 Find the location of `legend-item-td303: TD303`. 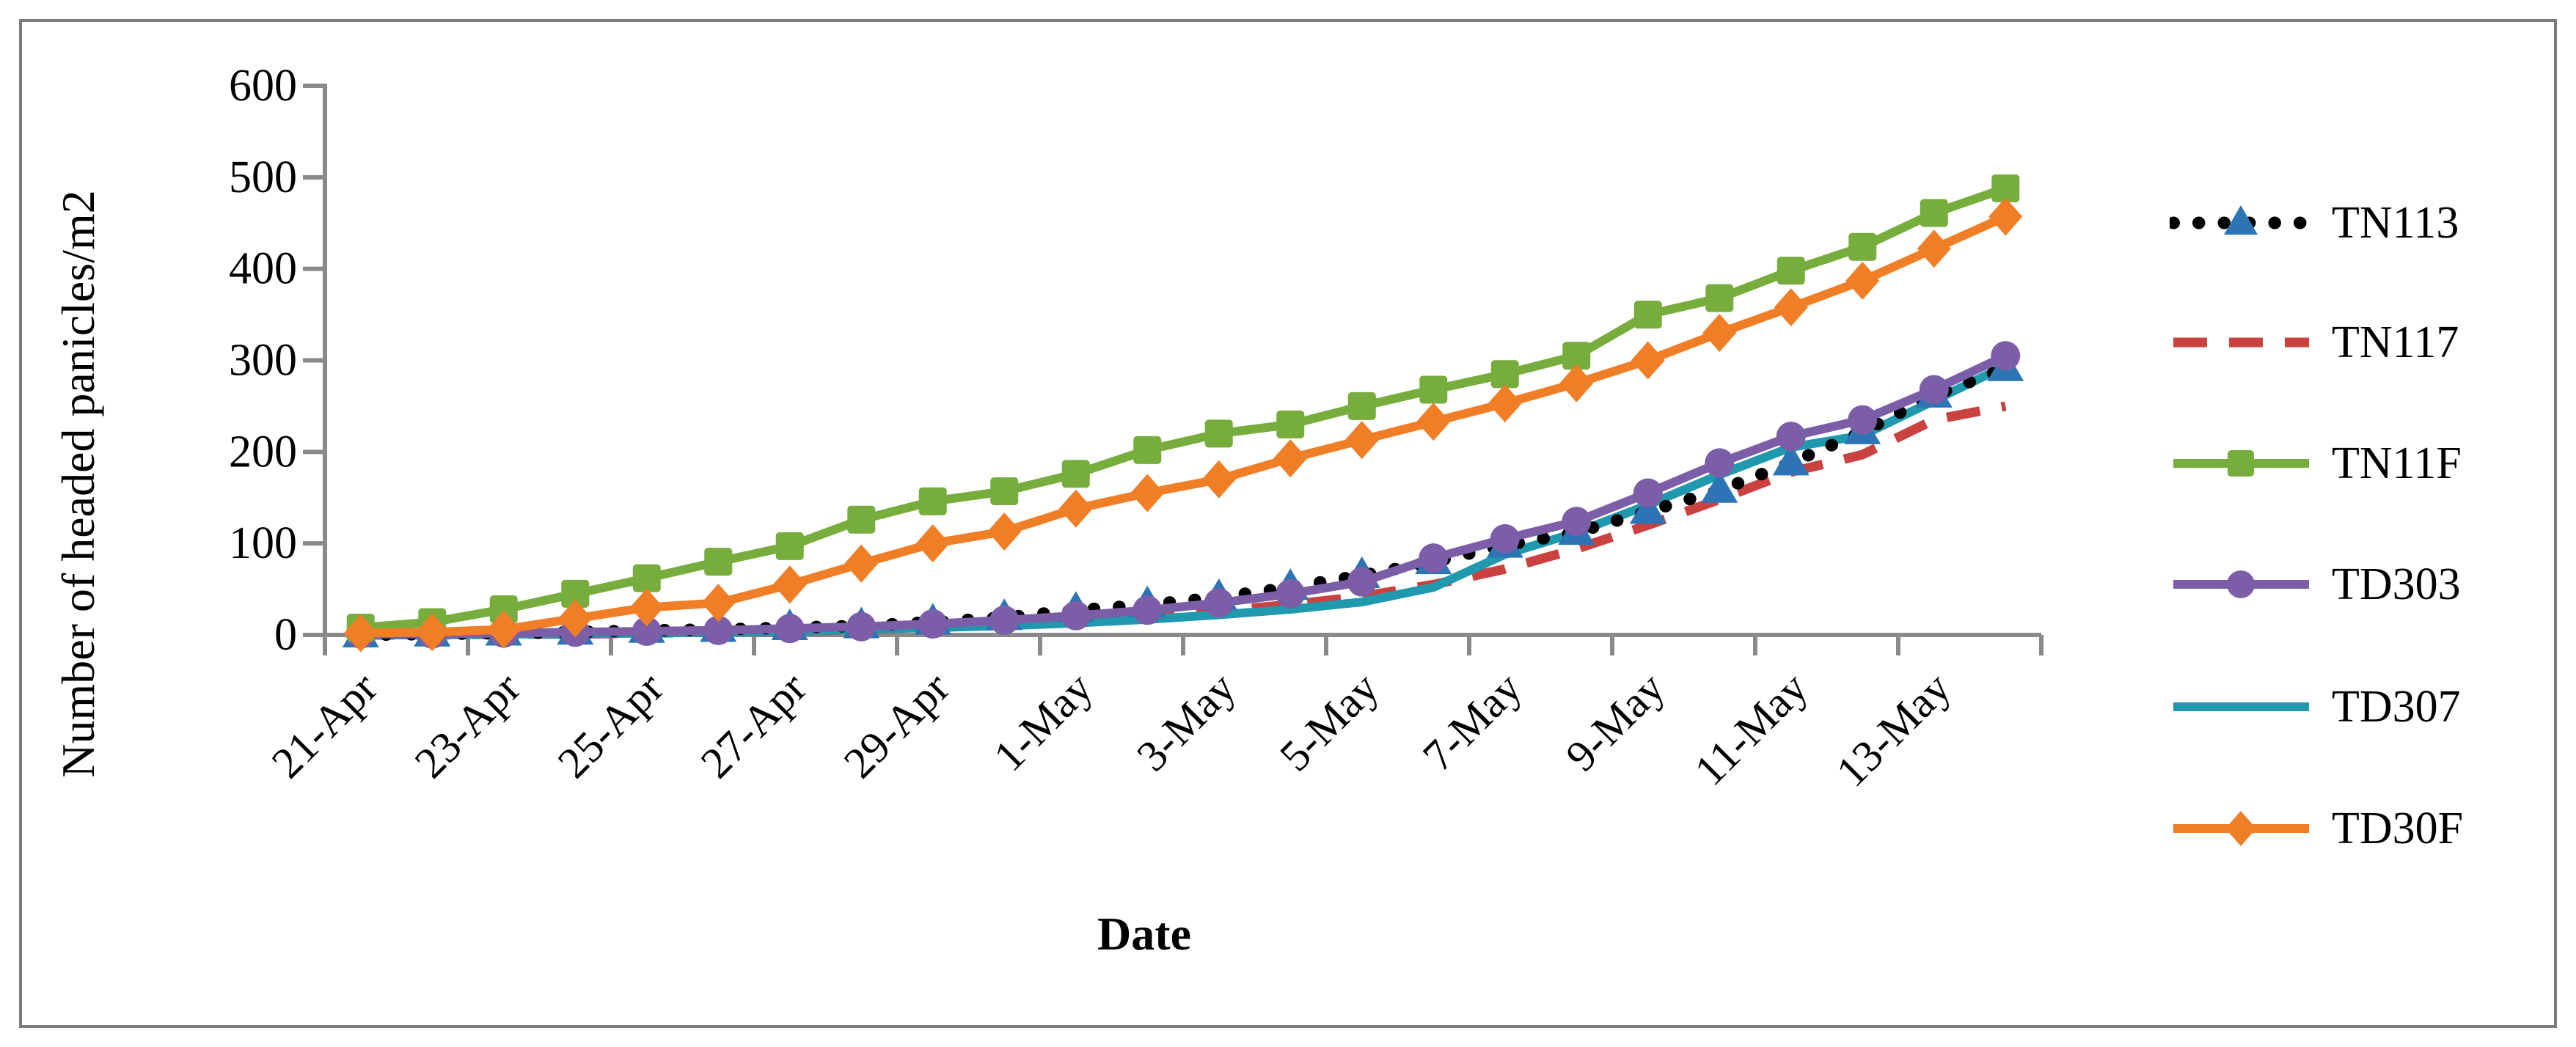

legend-item-td303: TD303 is located at coordinates (2315, 584).